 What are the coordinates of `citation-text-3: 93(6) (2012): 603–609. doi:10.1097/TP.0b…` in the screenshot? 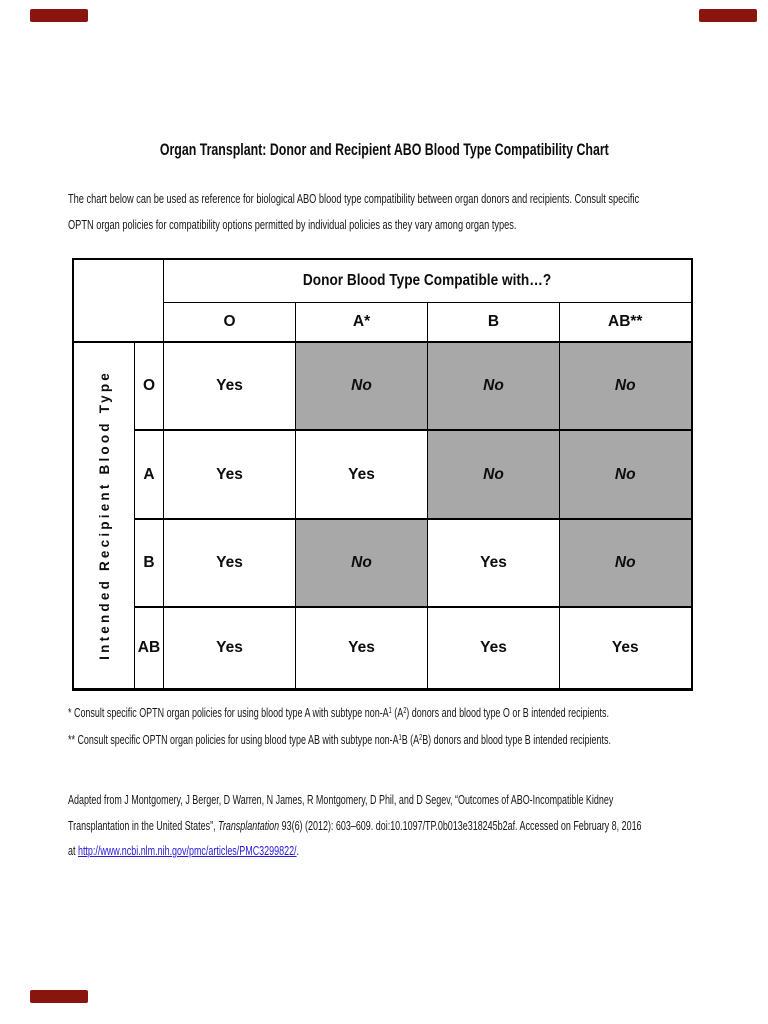 It's located at (460, 825).